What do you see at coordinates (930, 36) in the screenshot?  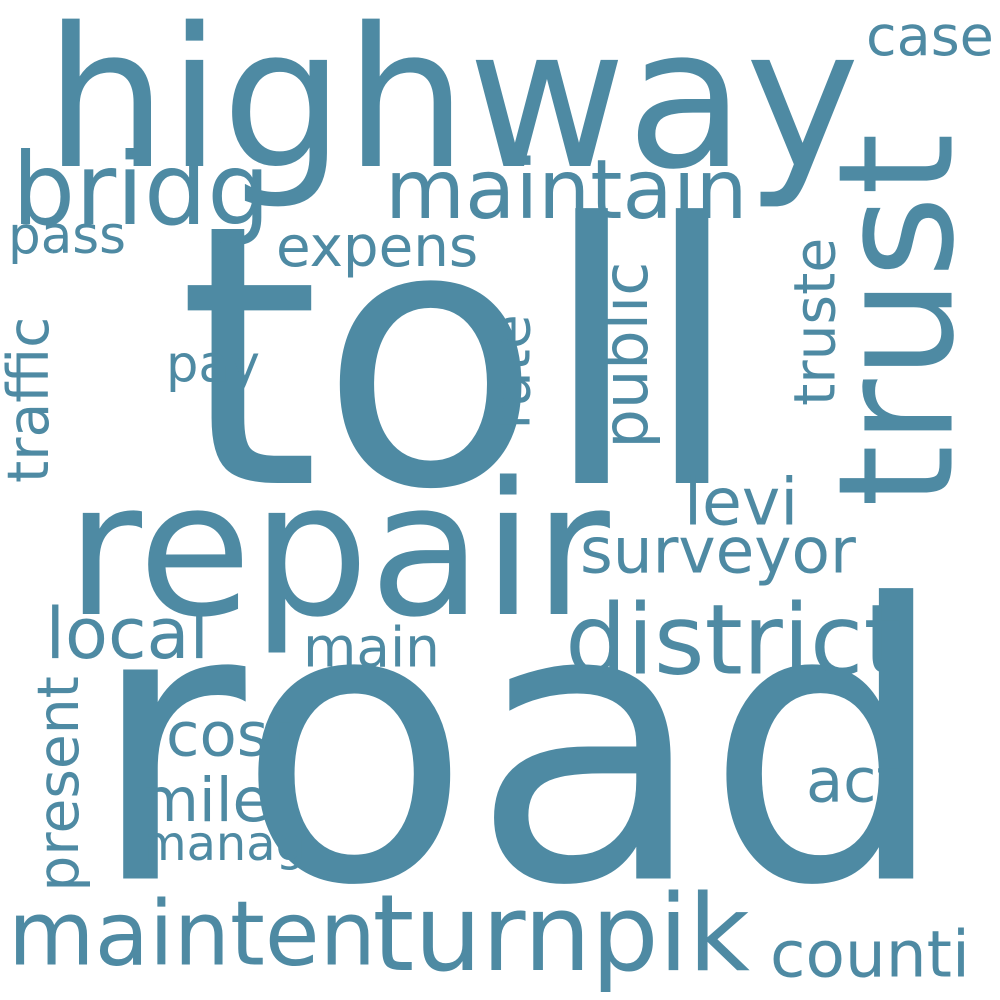 I see `word-case: case` at bounding box center [930, 36].